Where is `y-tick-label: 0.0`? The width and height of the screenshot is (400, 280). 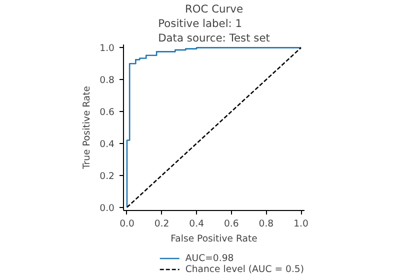
y-tick-label: 0.0 is located at coordinates (107, 208).